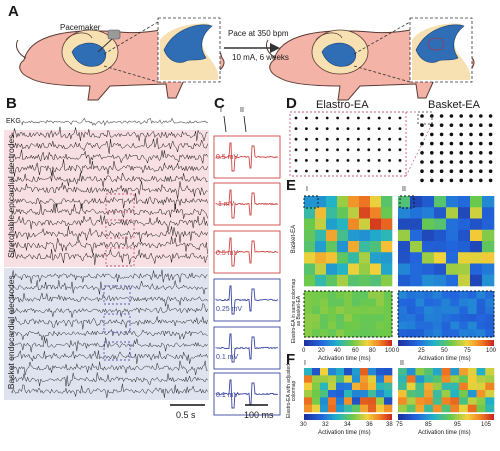 The width and height of the screenshot is (500, 451). I want to click on amp-label-6: 0.1 mV, so click(227, 395).